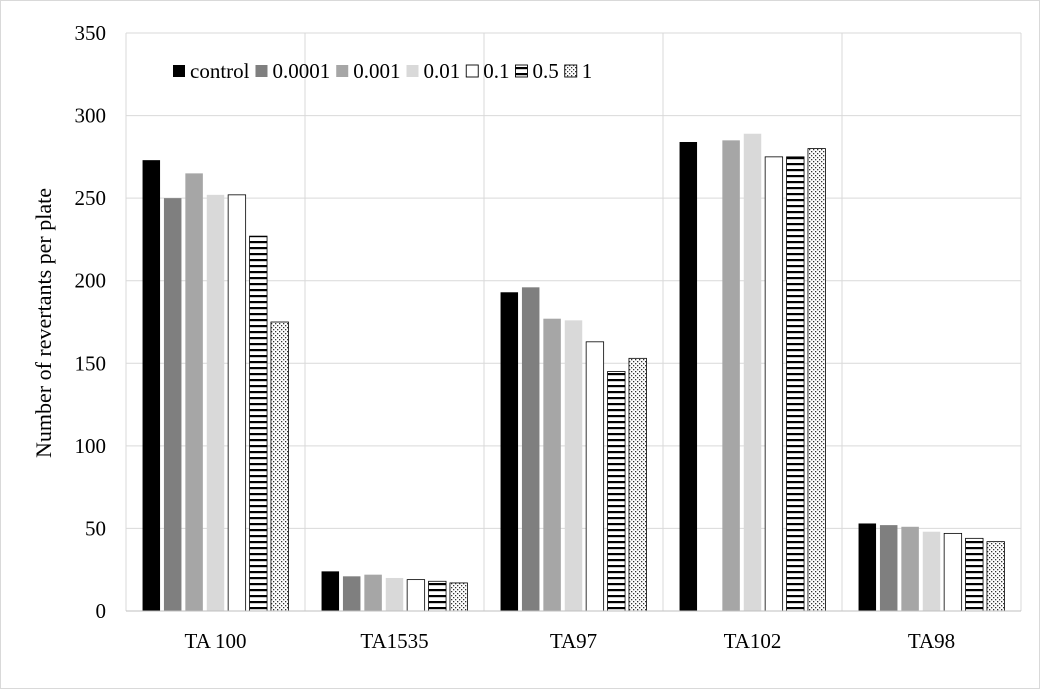 The width and height of the screenshot is (1040, 689). Describe the element at coordinates (753, 641) in the screenshot. I see `x-tick-label: TA102` at that location.